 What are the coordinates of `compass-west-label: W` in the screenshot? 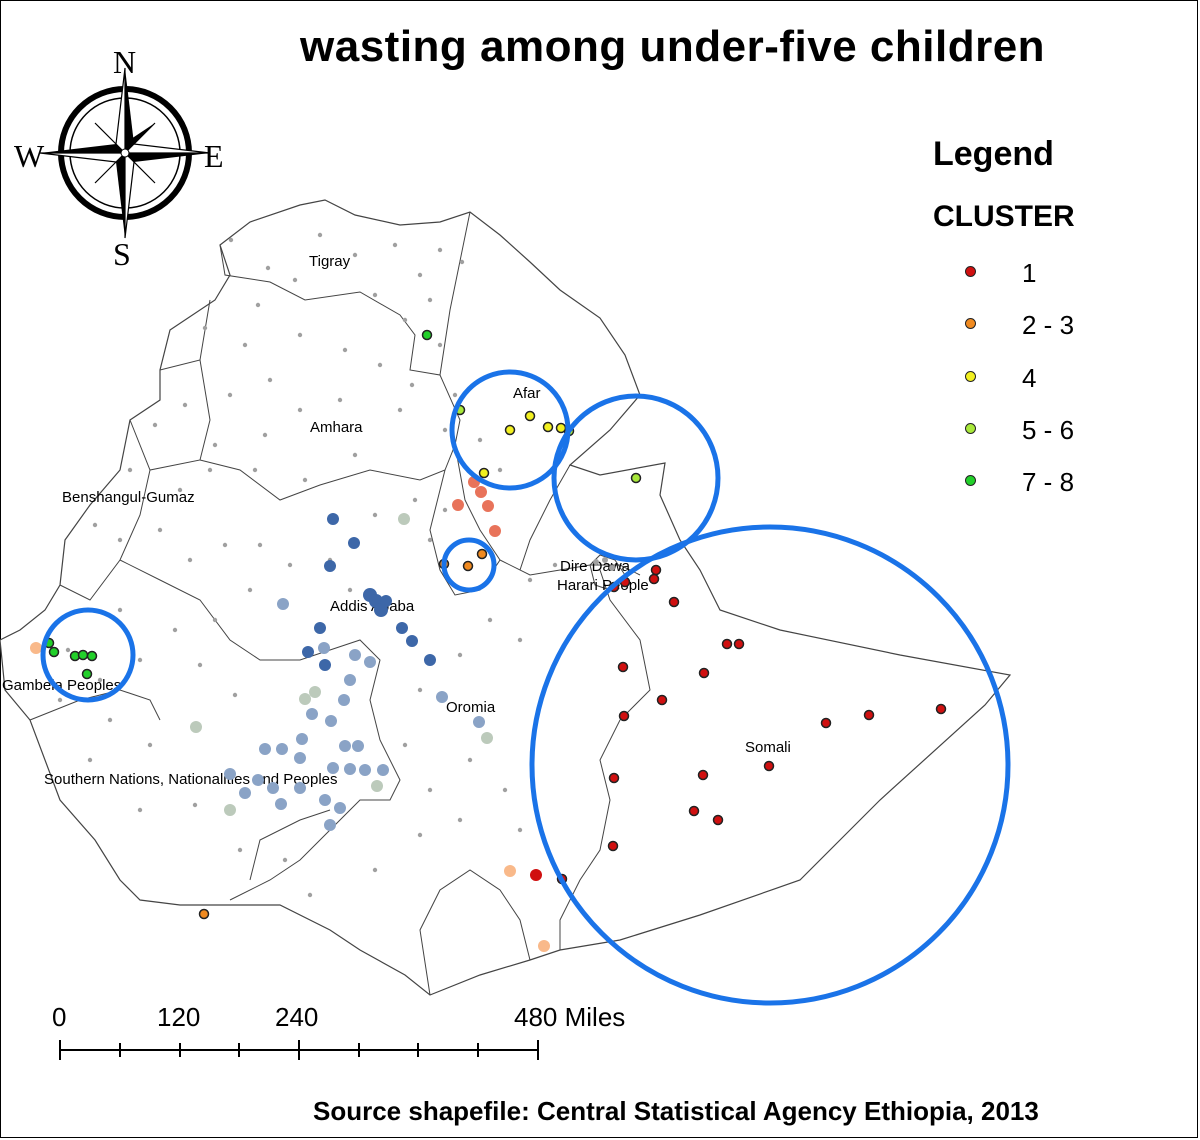 It's located at (29, 156).